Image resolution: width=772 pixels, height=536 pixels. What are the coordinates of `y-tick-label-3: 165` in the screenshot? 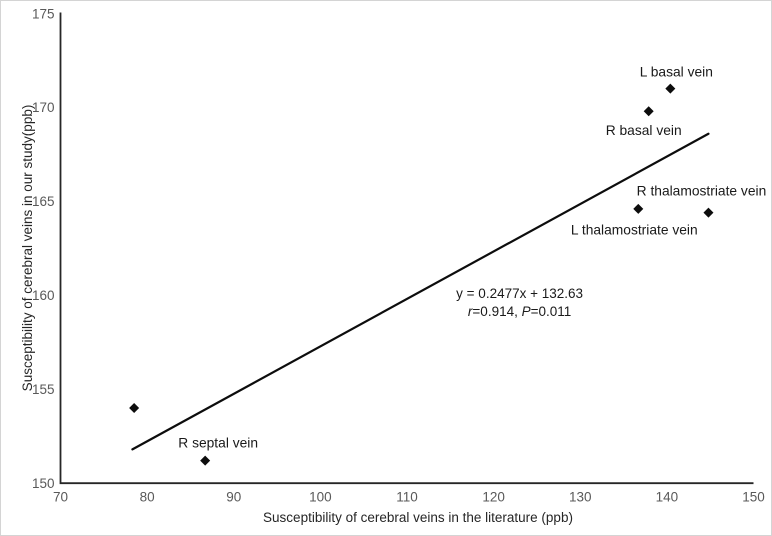 It's located at (43, 201).